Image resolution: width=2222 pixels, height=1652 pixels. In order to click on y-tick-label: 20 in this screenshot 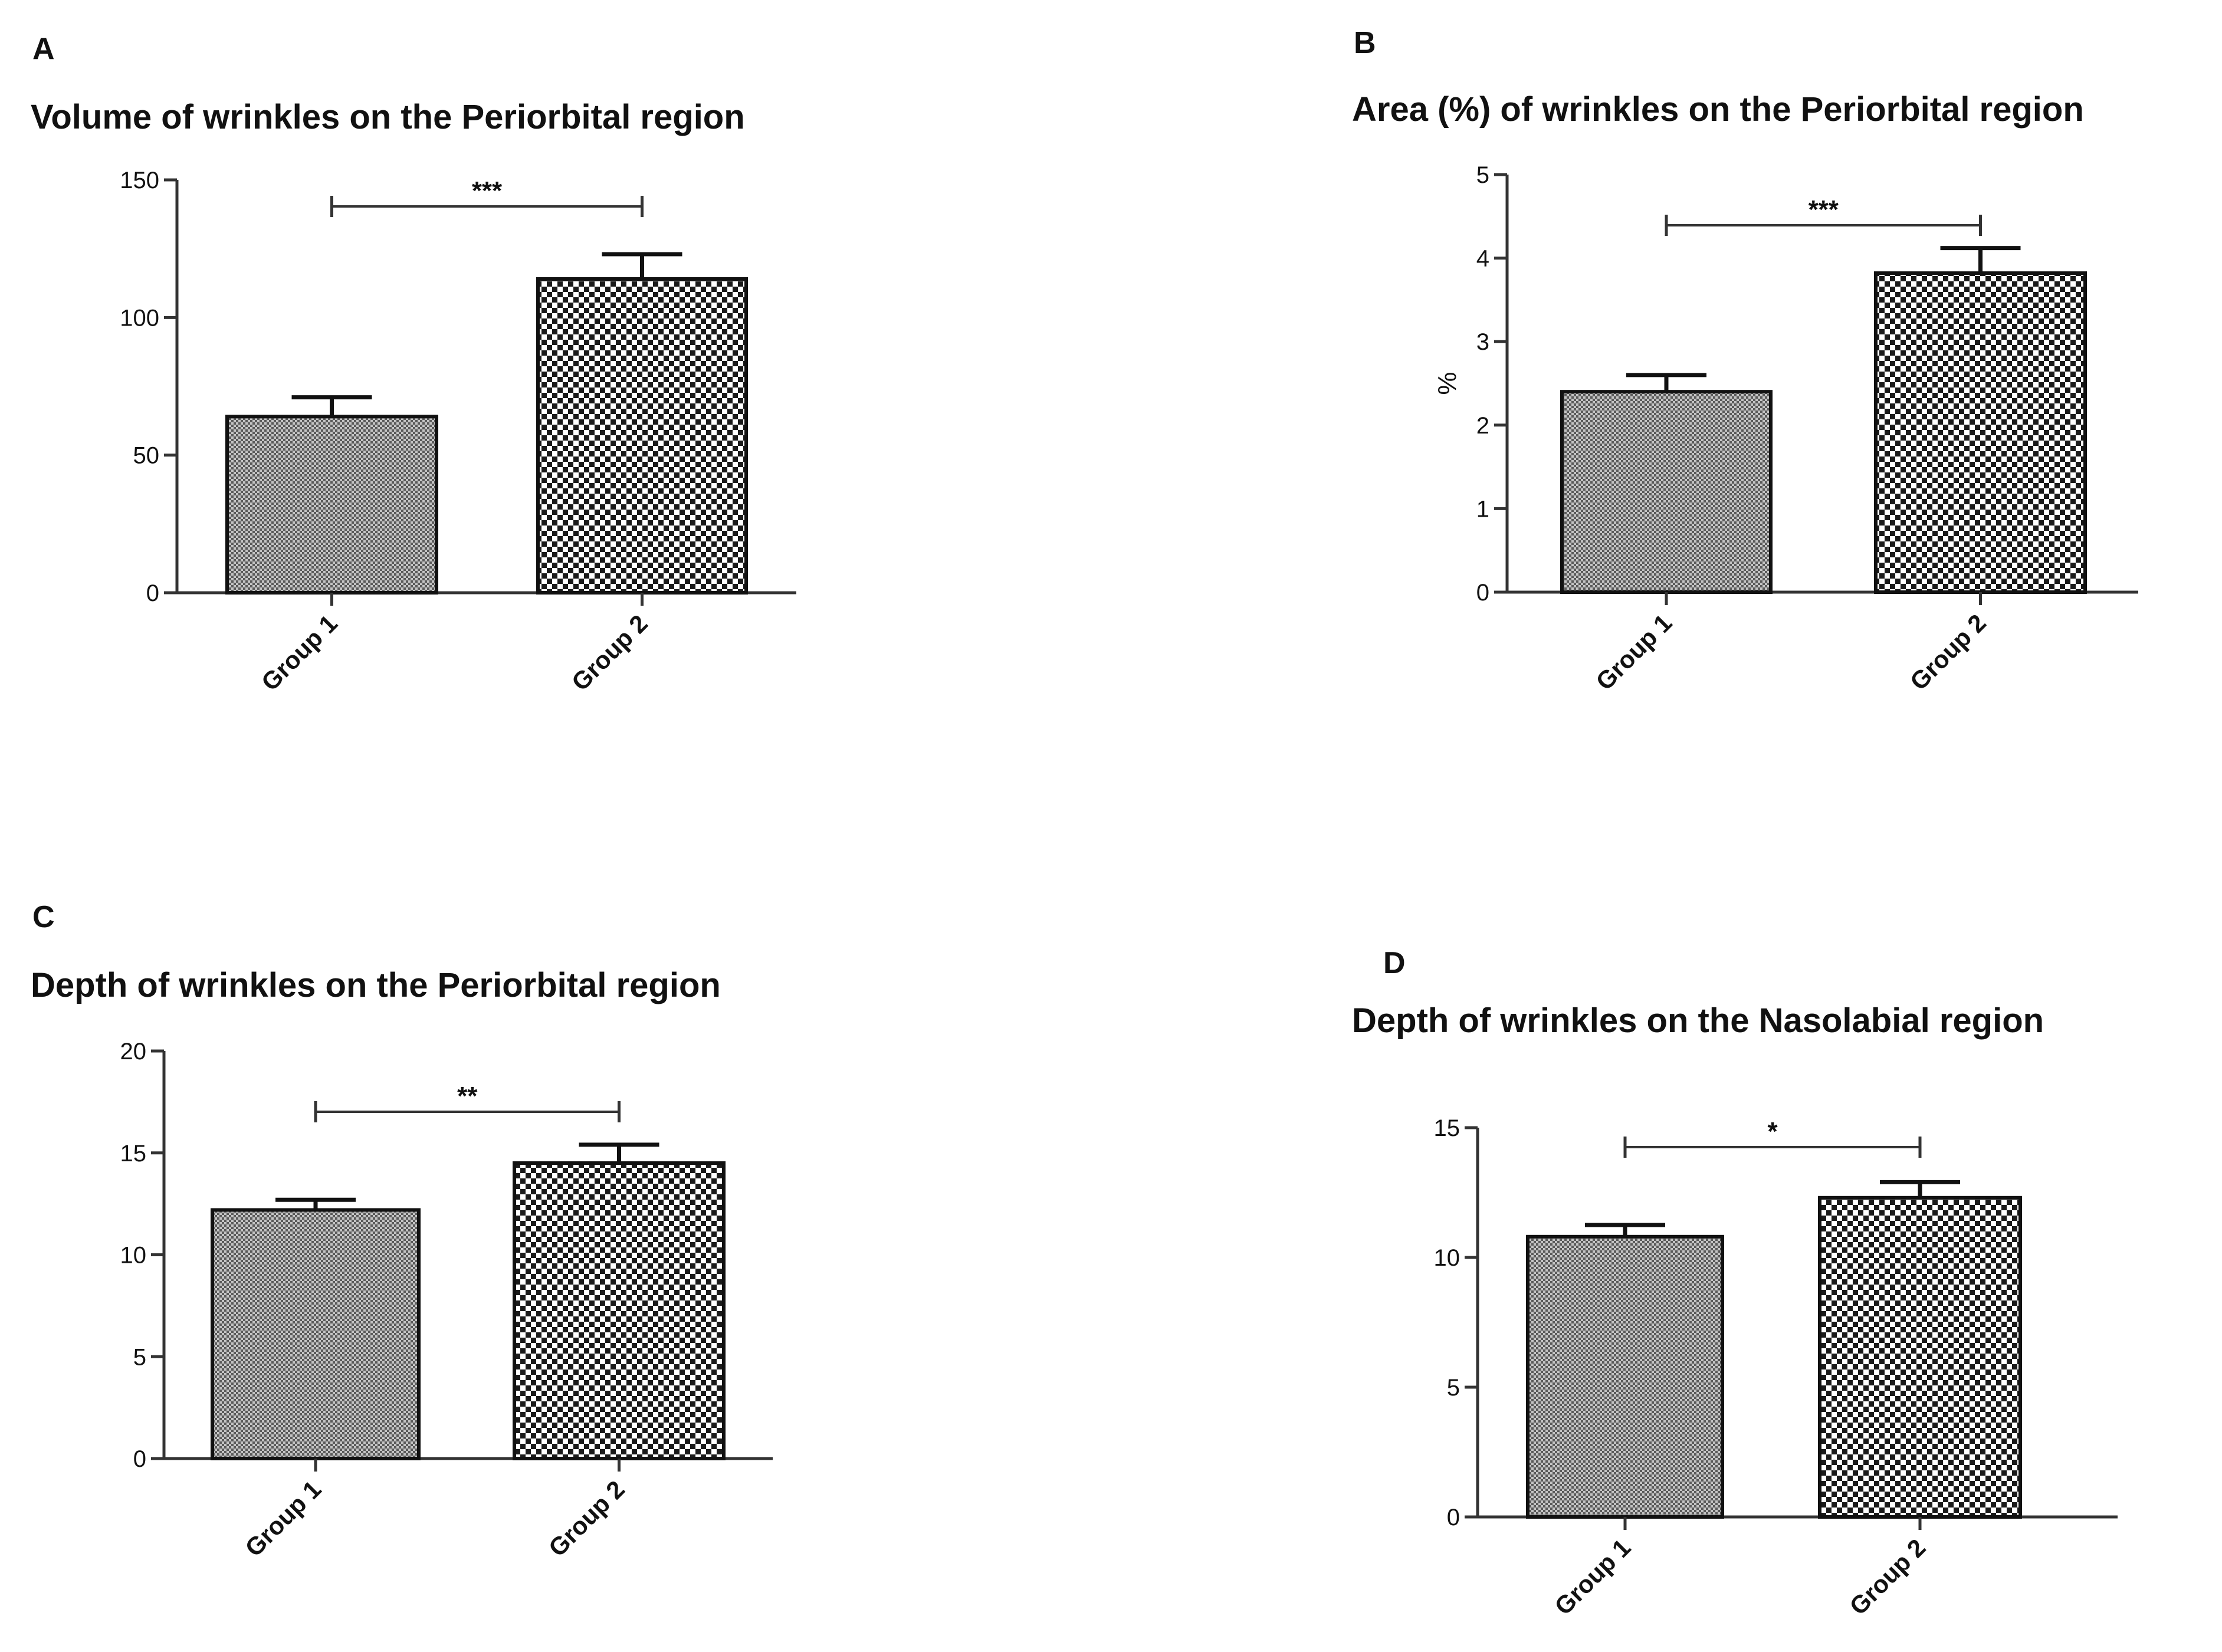, I will do `click(133, 1052)`.